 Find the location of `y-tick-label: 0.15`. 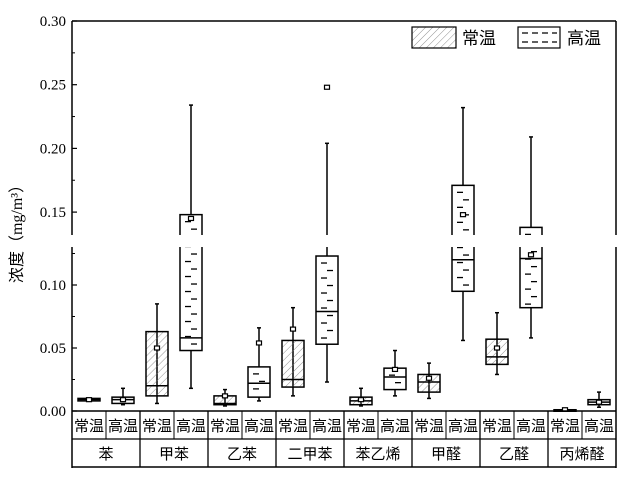

y-tick-label: 0.15 is located at coordinates (53, 213).